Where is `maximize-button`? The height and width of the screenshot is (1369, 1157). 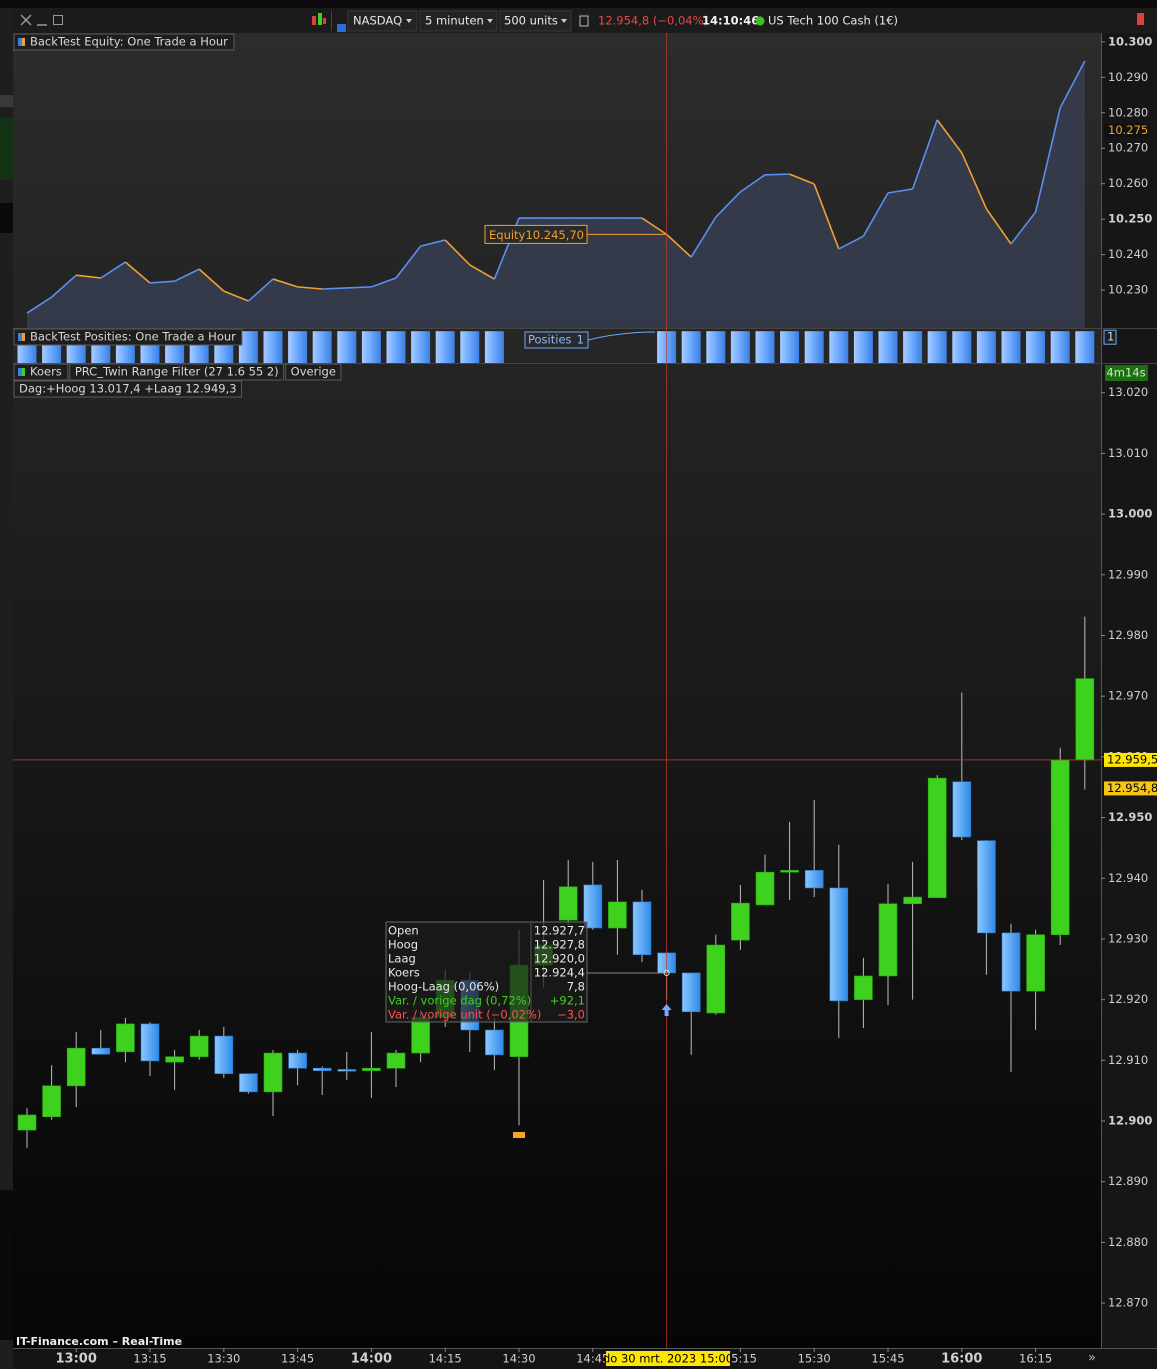 maximize-button is located at coordinates (58, 20).